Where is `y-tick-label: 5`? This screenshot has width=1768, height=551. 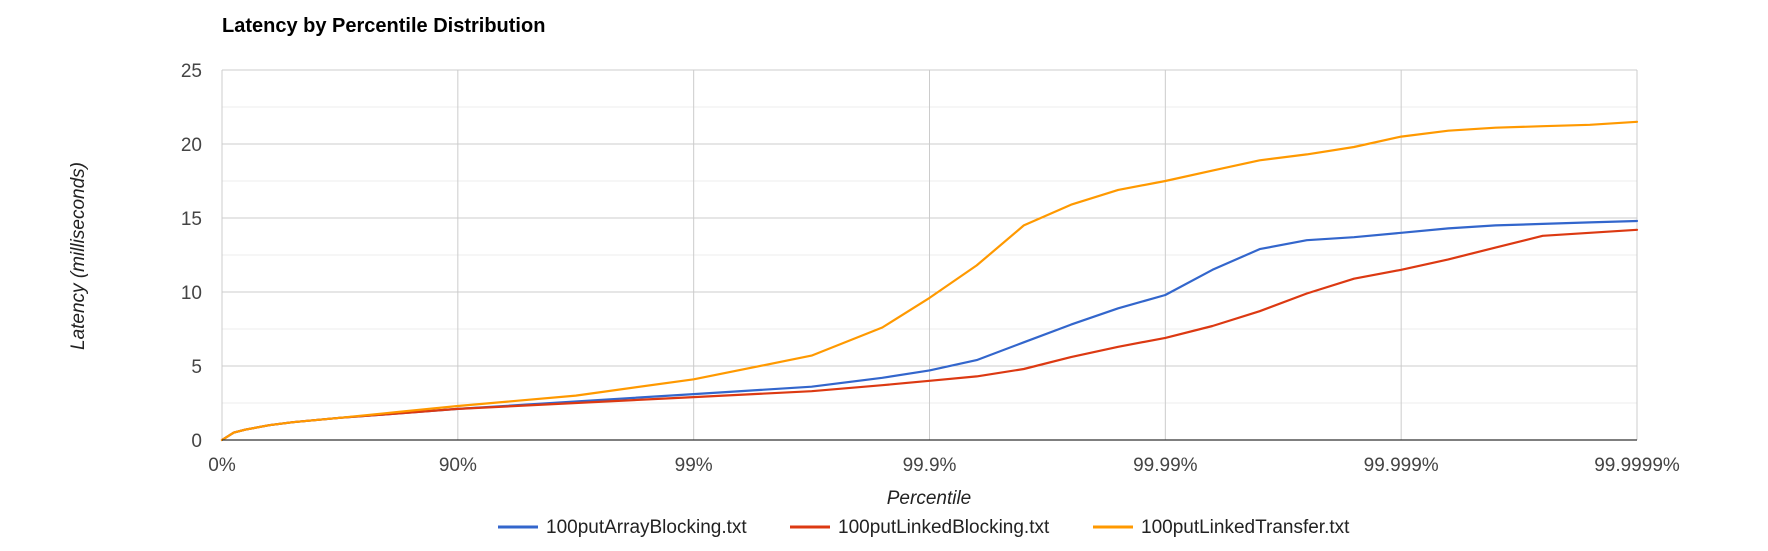
y-tick-label: 5 is located at coordinates (196, 367).